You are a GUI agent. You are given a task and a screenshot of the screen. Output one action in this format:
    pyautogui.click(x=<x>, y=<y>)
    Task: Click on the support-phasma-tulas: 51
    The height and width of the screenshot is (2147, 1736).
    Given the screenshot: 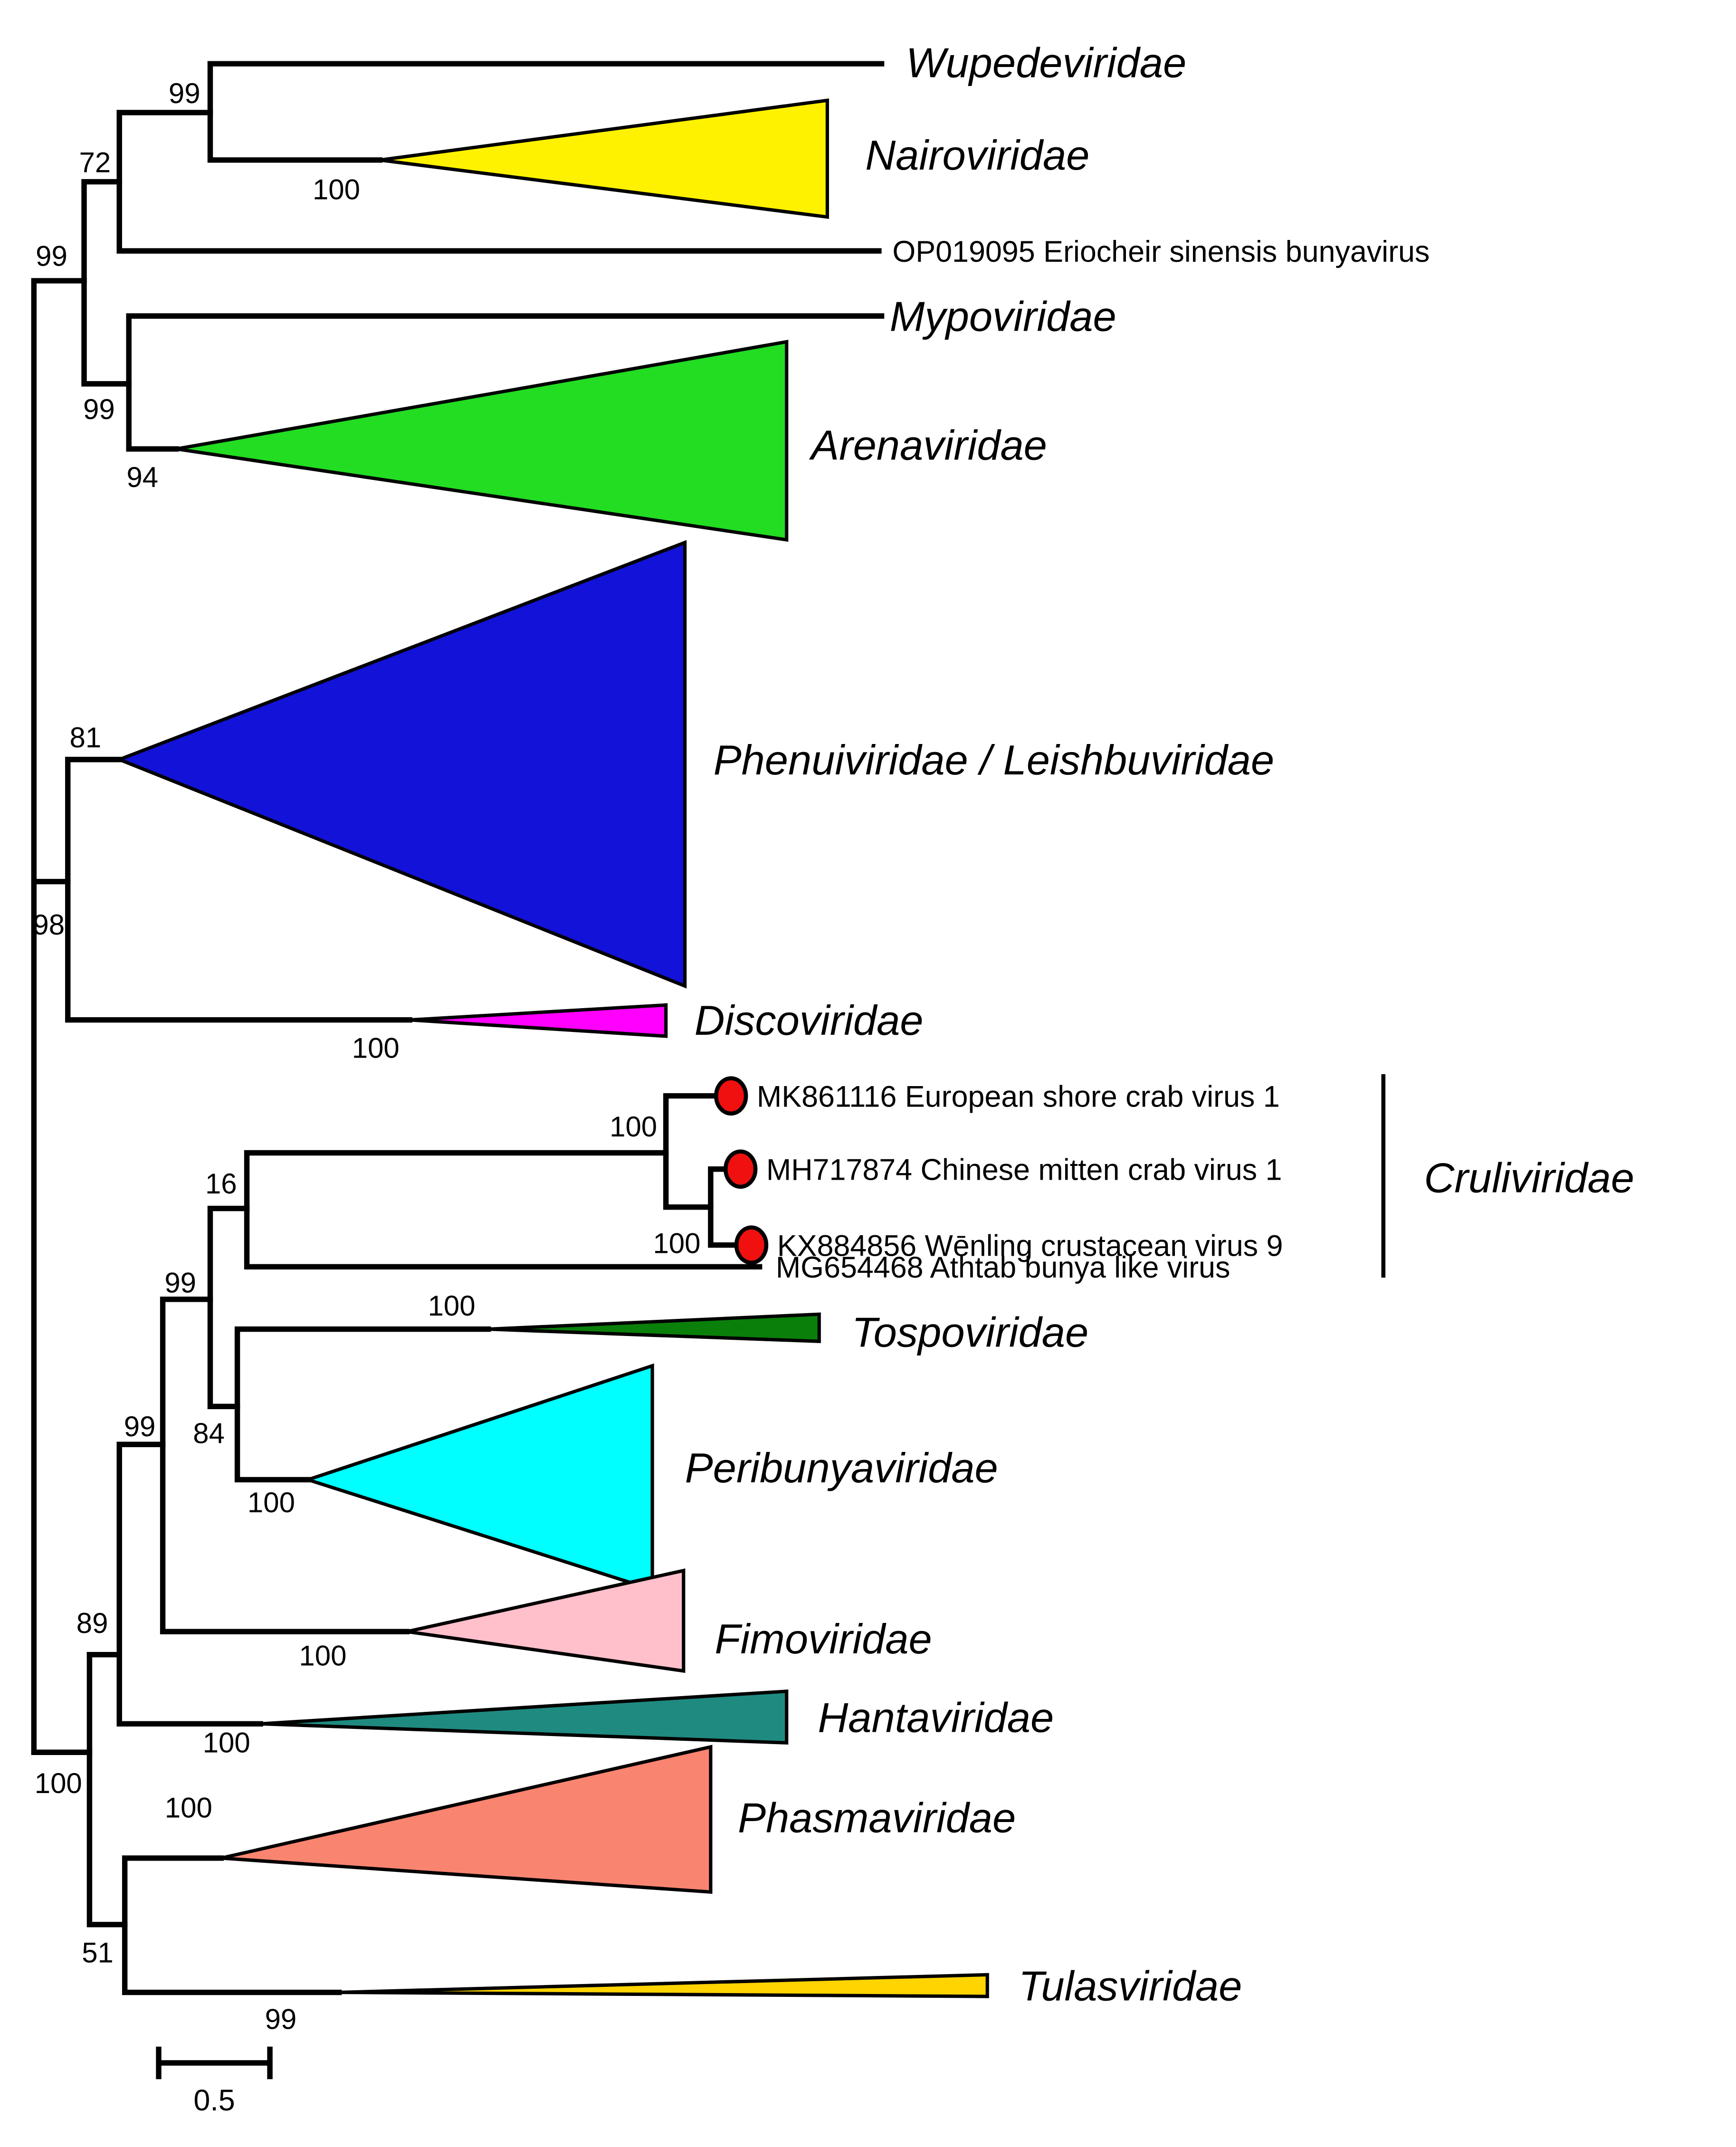 What is the action you would take?
    pyautogui.click(x=98, y=1953)
    